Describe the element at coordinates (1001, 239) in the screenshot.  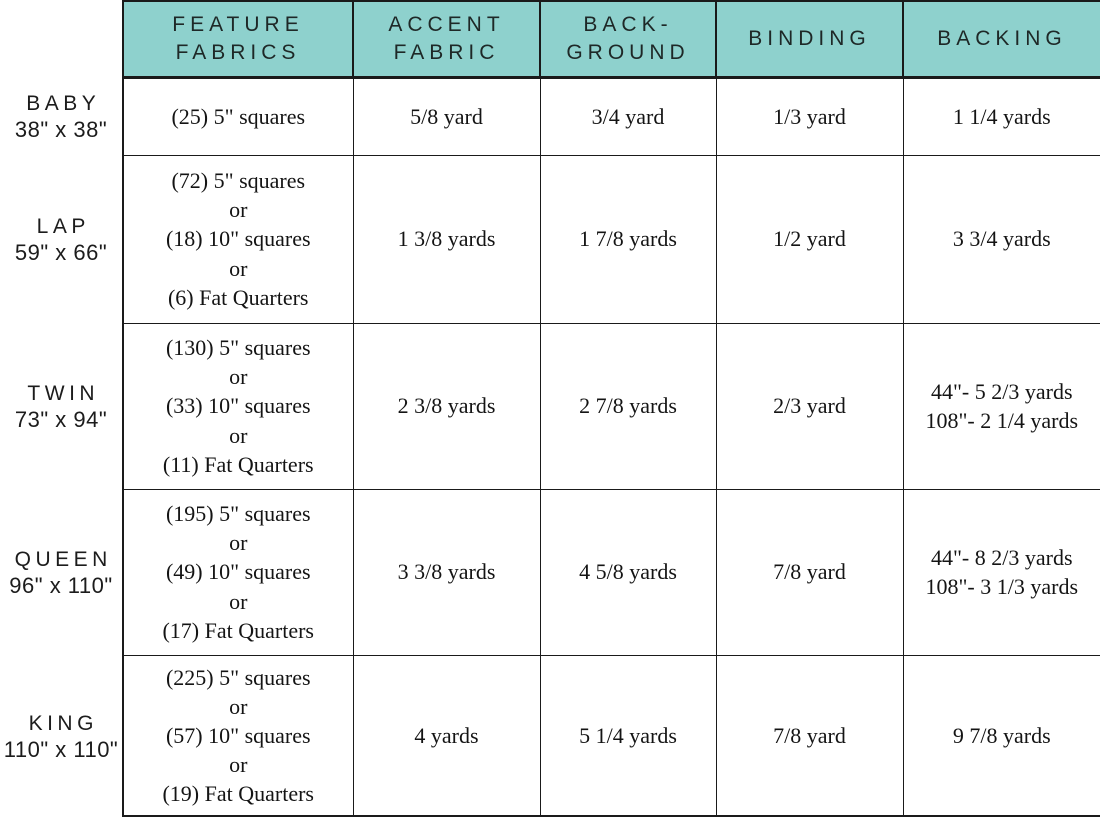
I see `cell-lap-backing: 3 3/4 yards` at that location.